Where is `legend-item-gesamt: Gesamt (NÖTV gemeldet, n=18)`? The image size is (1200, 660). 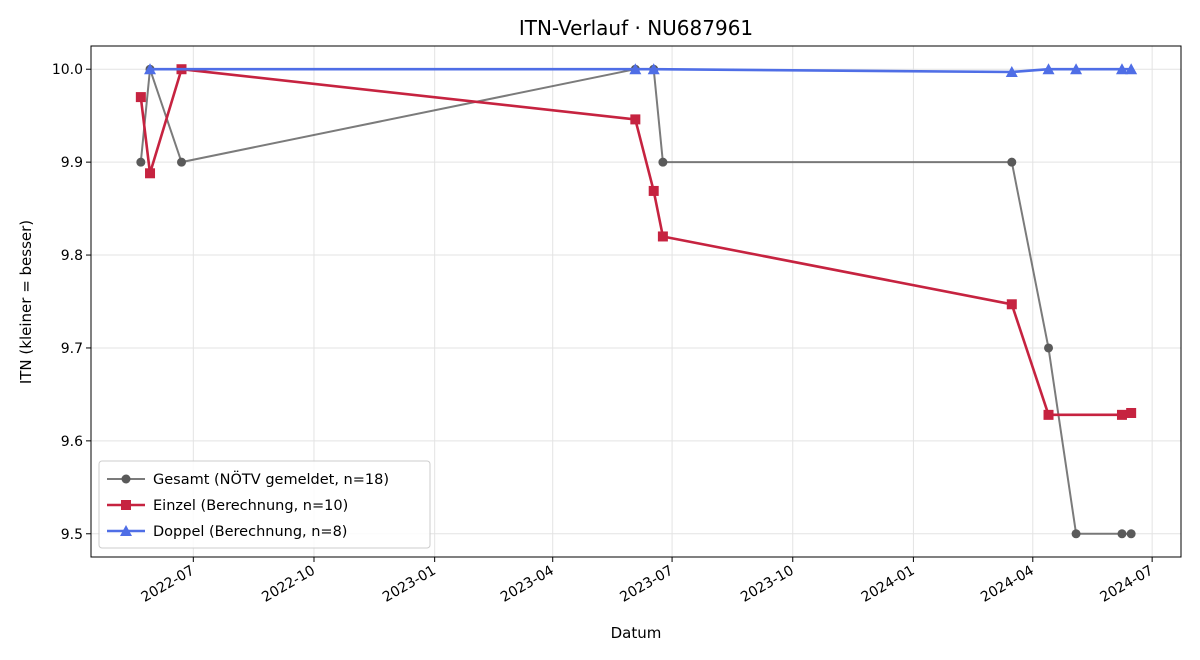 legend-item-gesamt: Gesamt (NÖTV gemeldet, n=18) is located at coordinates (248, 479).